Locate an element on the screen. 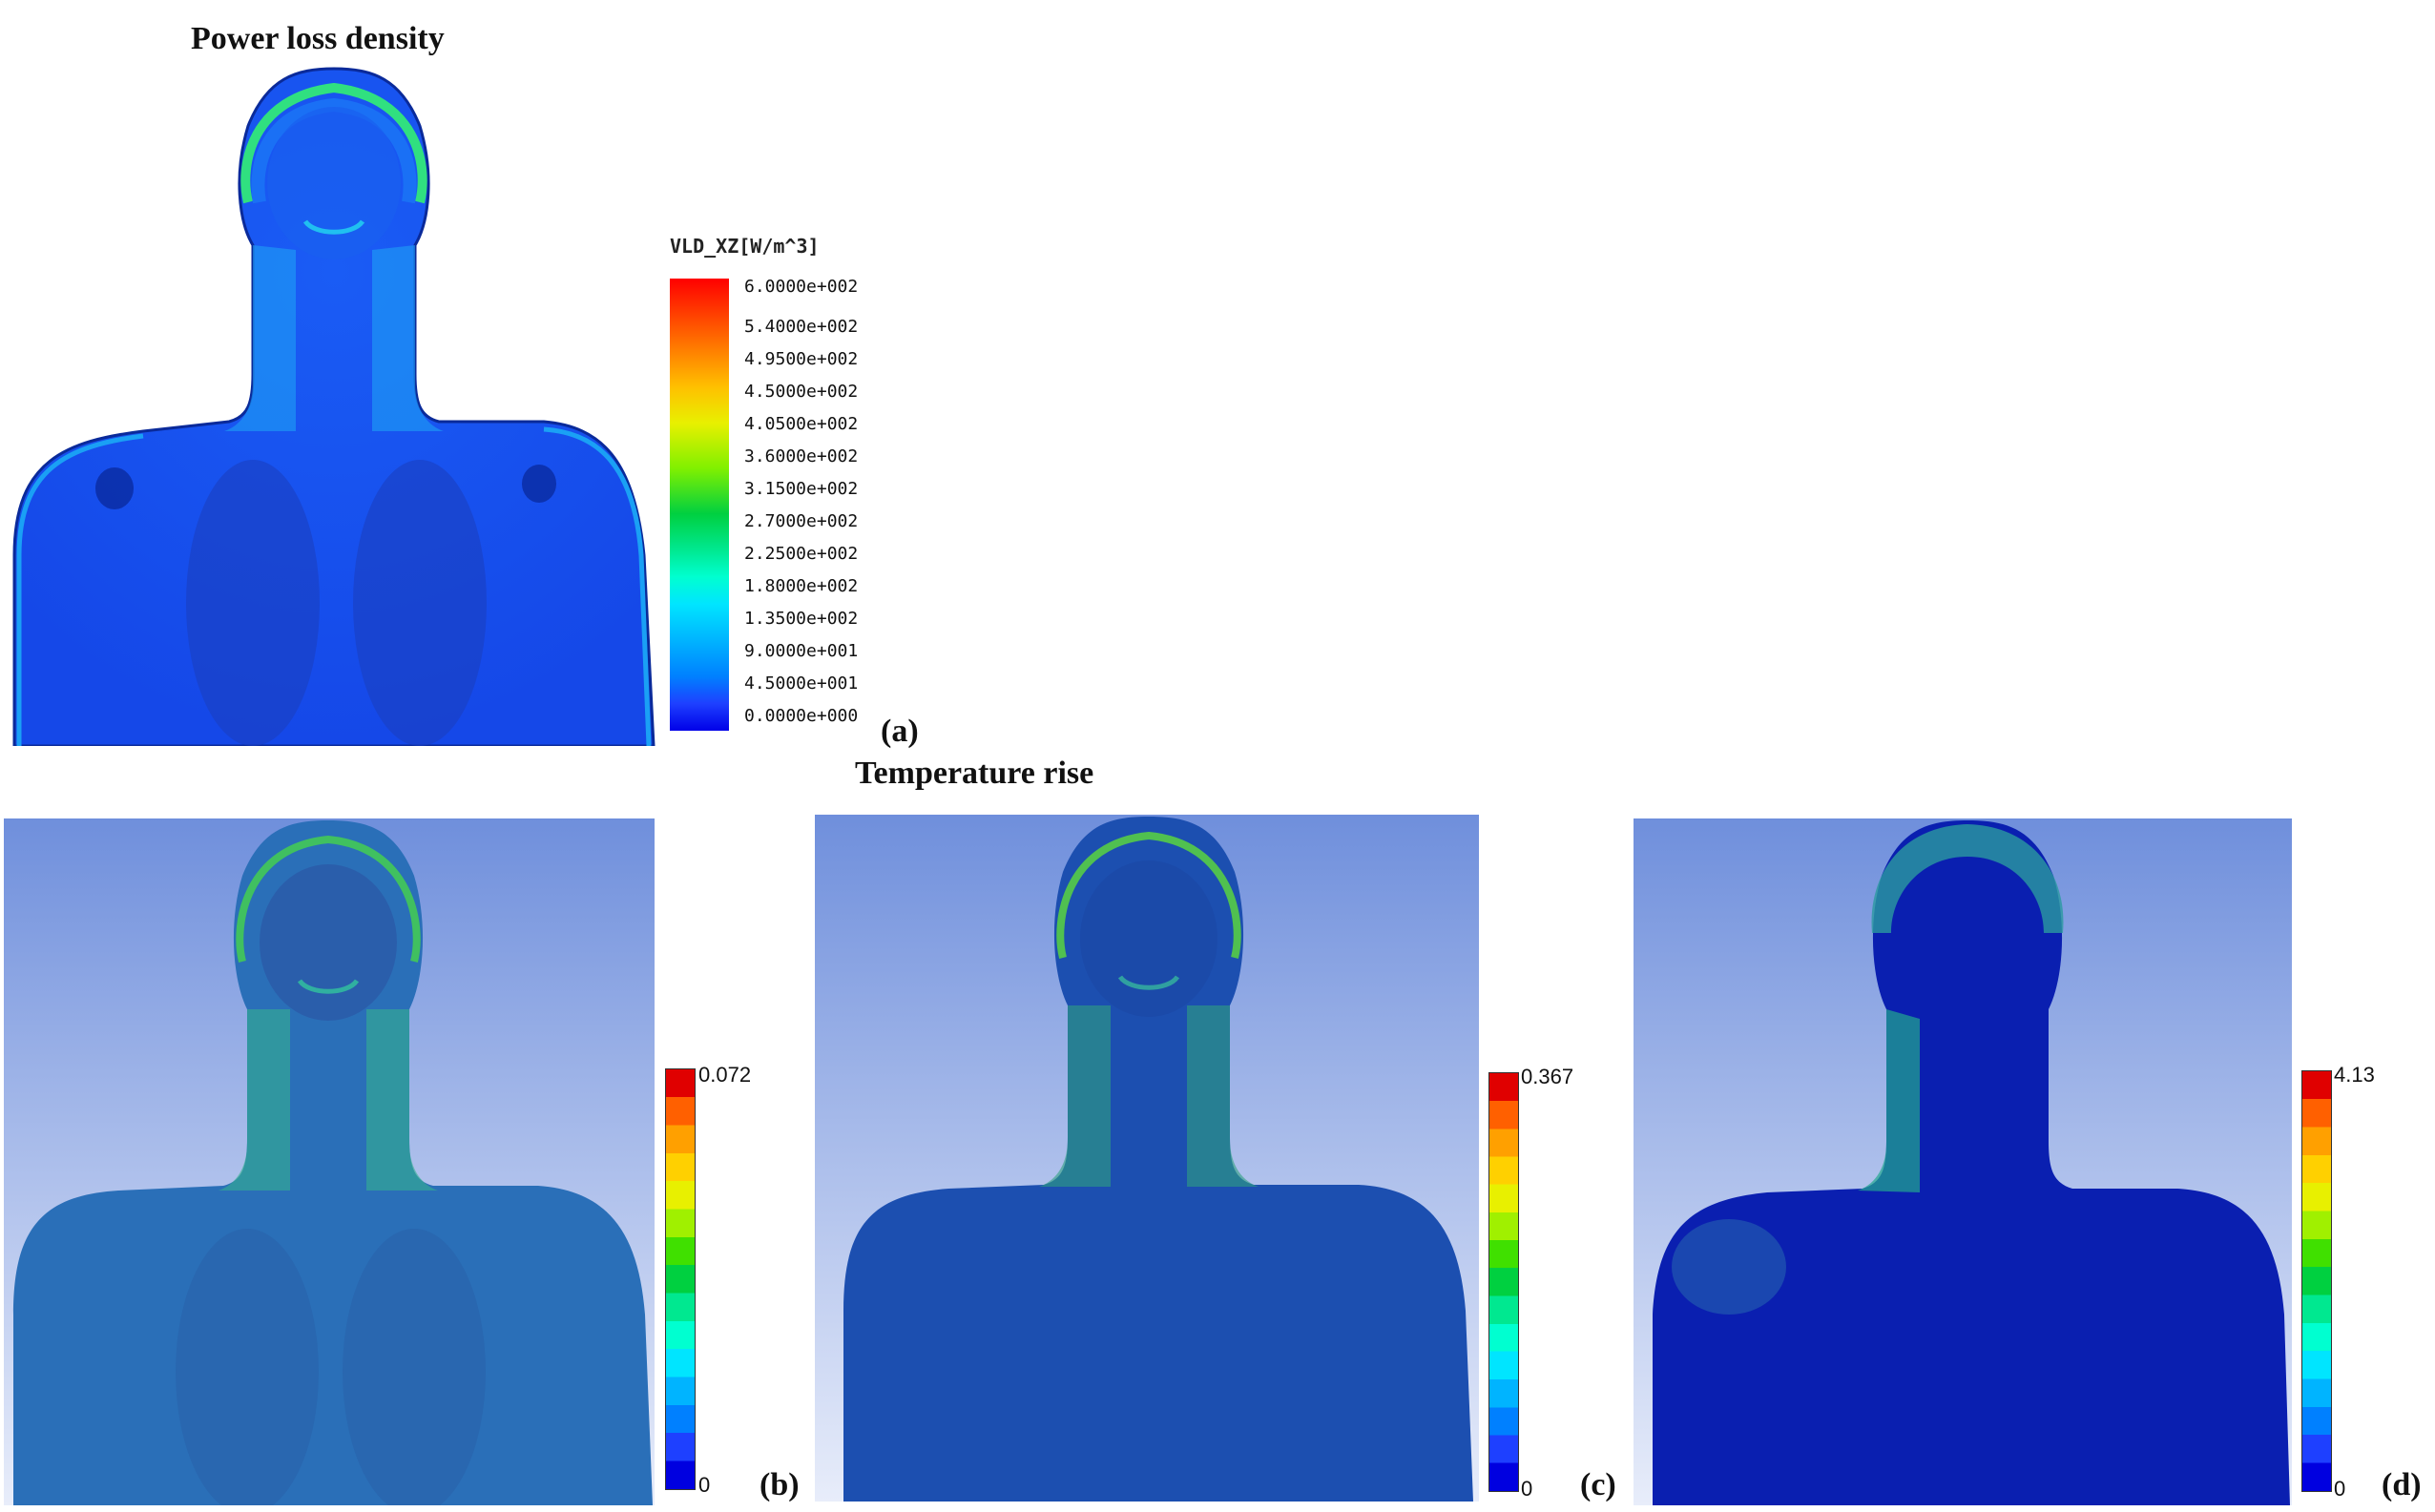 This screenshot has width=2435, height=1512. legend-a-tick: 1.3500e+002 is located at coordinates (801, 619).